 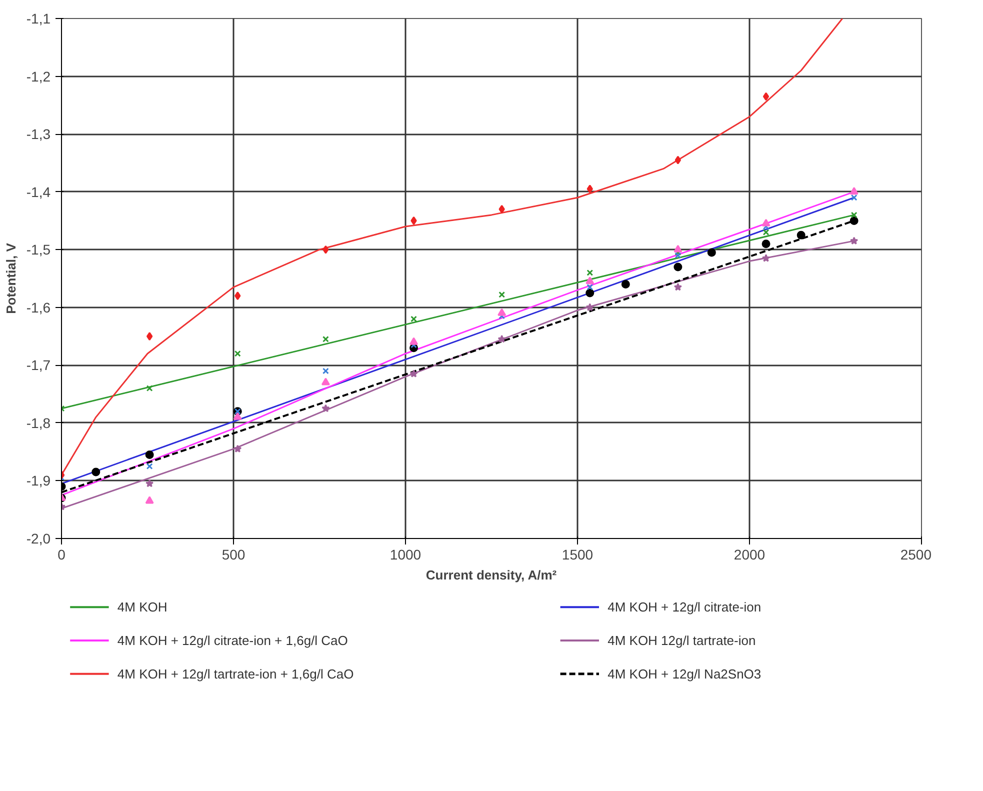 I want to click on legend-label: 4M KOH + 12g/l Na2SnO3, so click(x=685, y=674).